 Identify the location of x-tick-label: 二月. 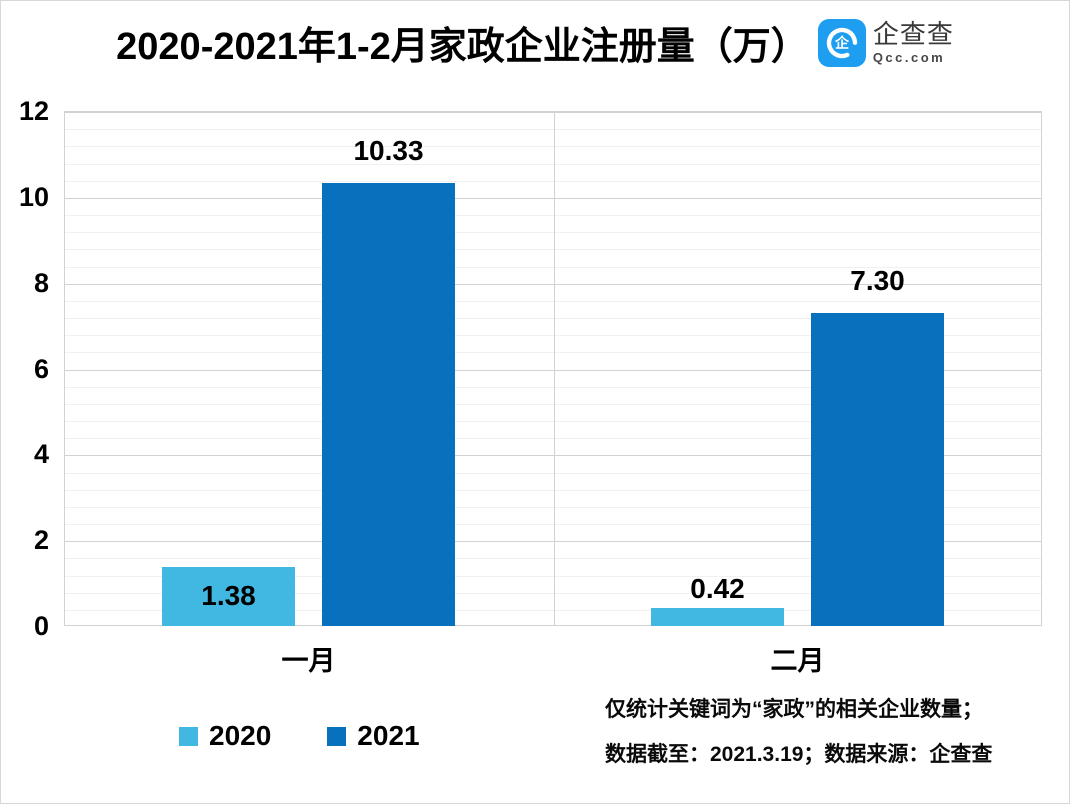
(797, 661).